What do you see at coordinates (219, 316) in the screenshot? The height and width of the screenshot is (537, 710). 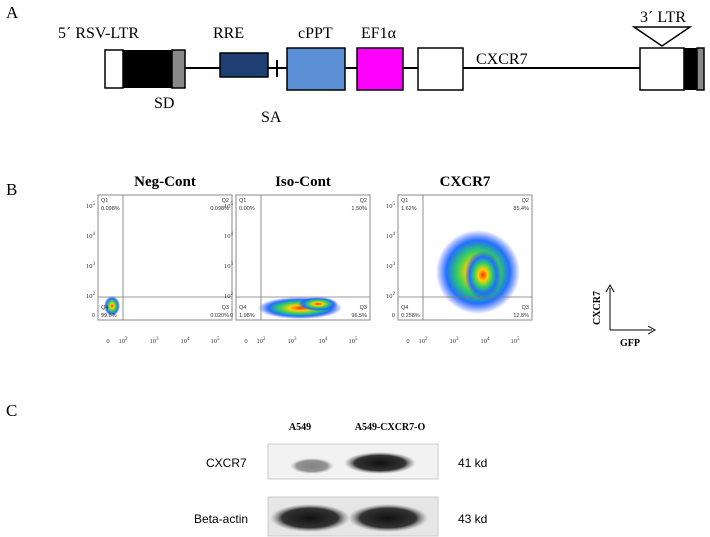 I see `quadrant-value: 0.020%` at bounding box center [219, 316].